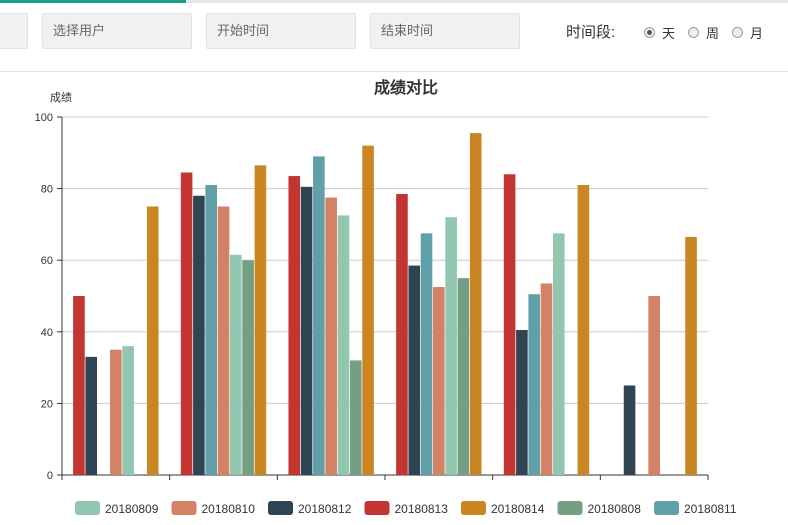 This screenshot has width=788, height=525. I want to click on legend-item: 20180813, so click(406, 508).